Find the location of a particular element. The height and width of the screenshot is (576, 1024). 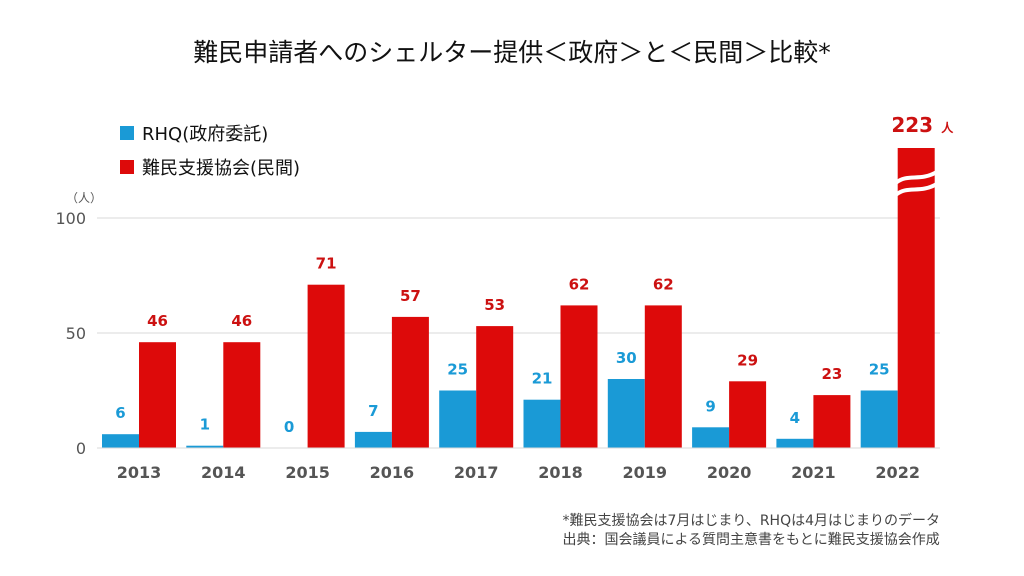

data-label-ngo-2018: 62 is located at coordinates (579, 284).